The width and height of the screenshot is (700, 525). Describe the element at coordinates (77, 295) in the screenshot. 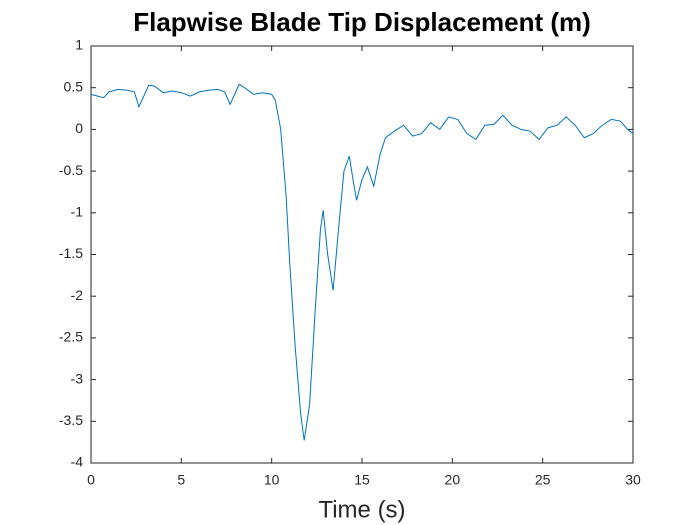

I see `y-tick-label: -2` at that location.